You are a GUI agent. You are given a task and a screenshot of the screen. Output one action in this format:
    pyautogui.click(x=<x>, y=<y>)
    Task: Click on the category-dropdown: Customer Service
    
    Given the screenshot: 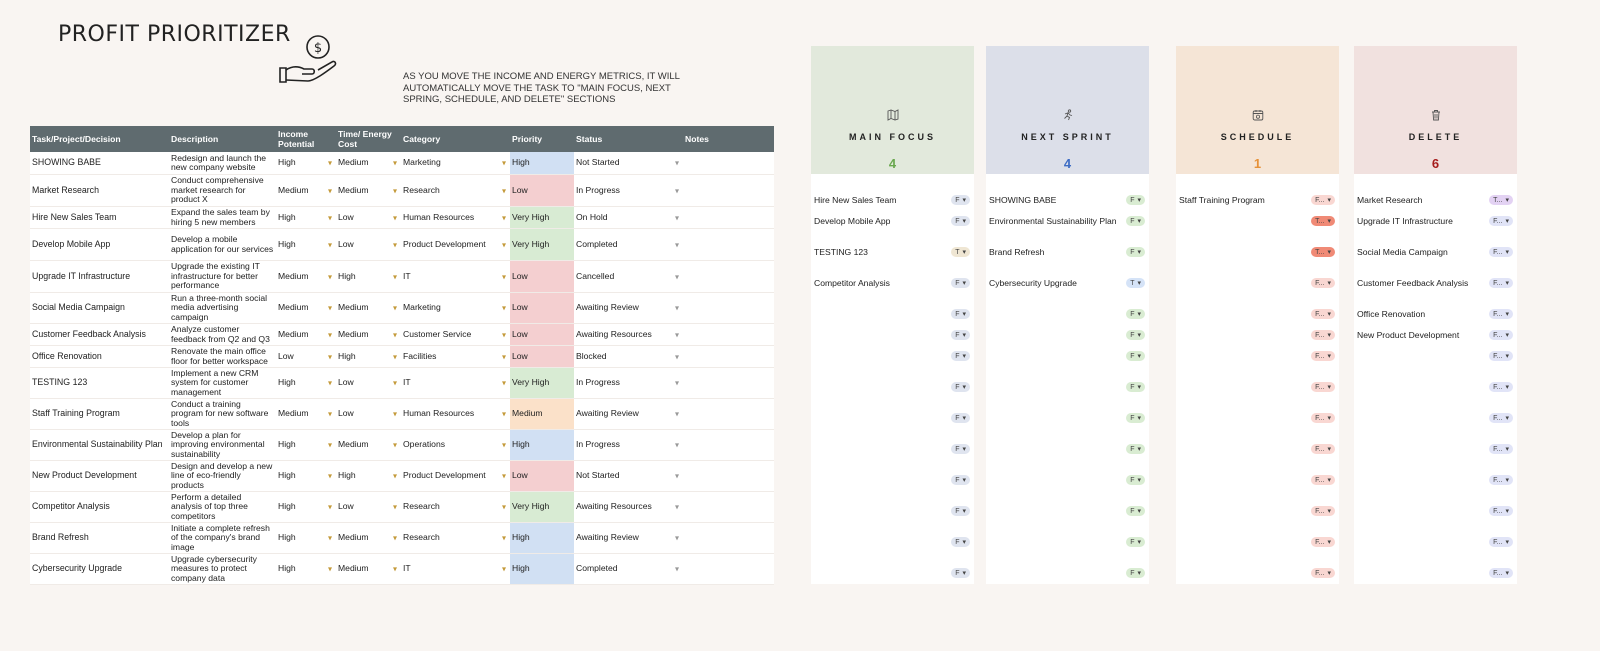 What is the action you would take?
    pyautogui.click(x=455, y=334)
    